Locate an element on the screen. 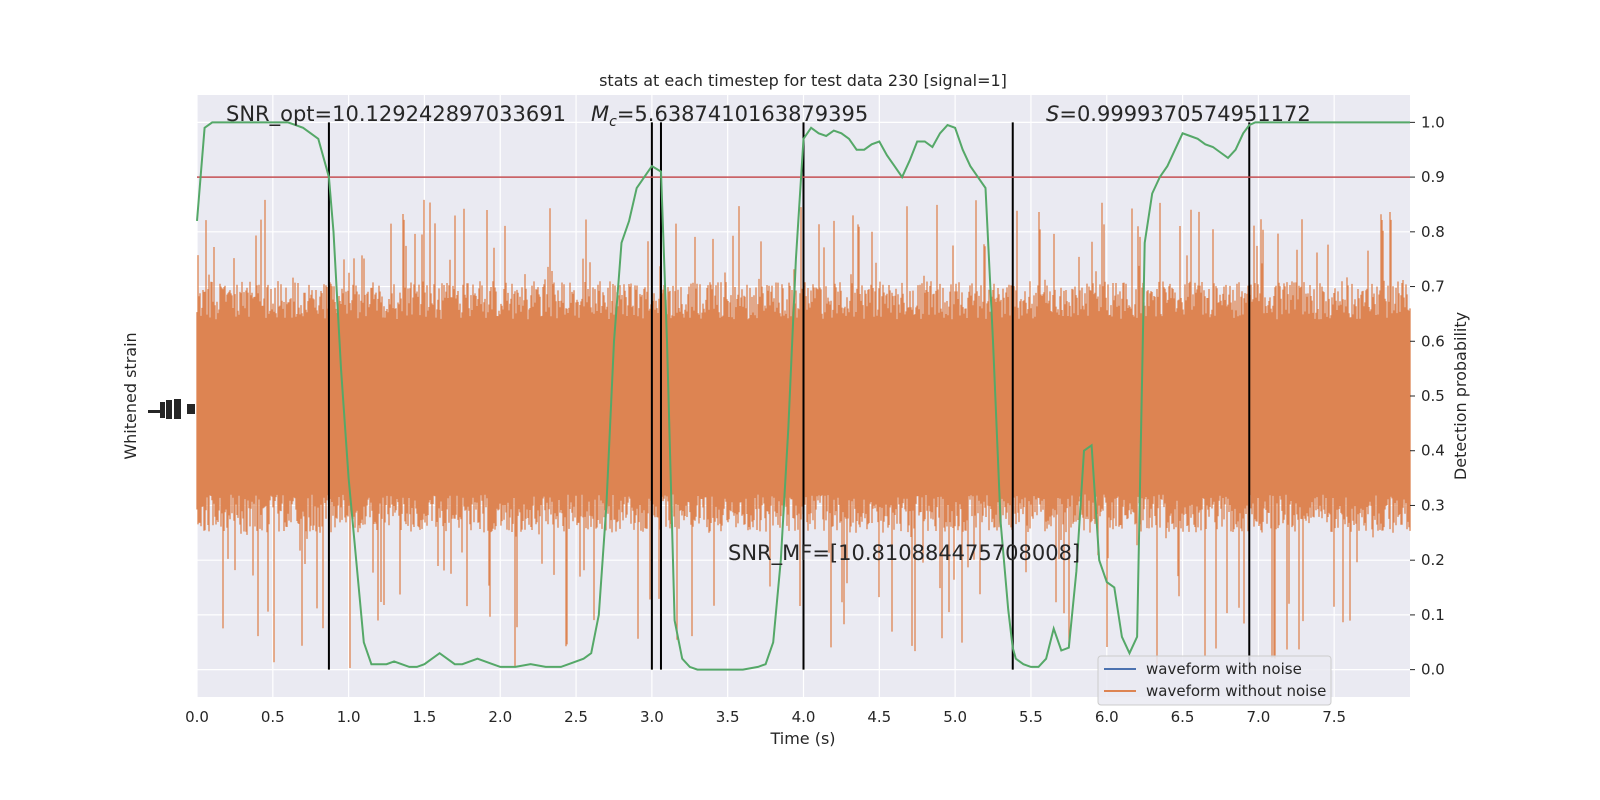 The image size is (1600, 800). y-tick-label: 1.0 is located at coordinates (1433, 122).